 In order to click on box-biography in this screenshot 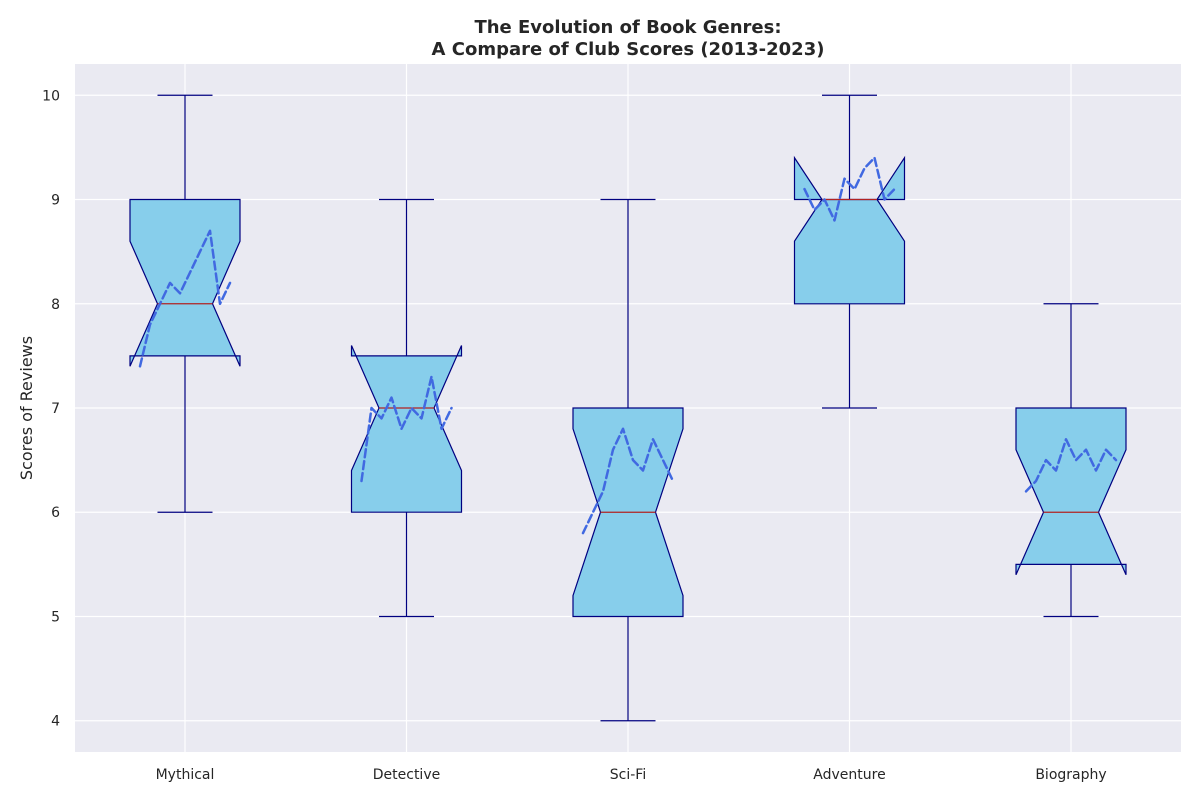, I will do `click(1071, 460)`.